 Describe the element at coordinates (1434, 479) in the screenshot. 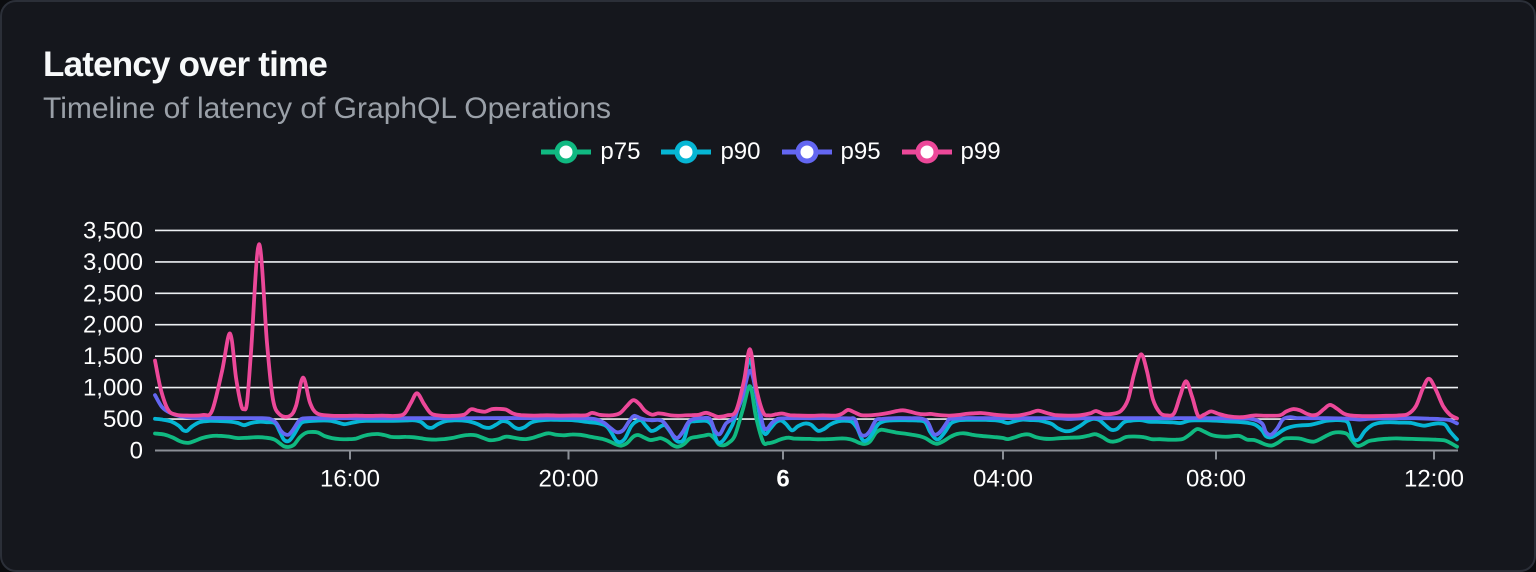

I see `svg-text: 12:00` at that location.